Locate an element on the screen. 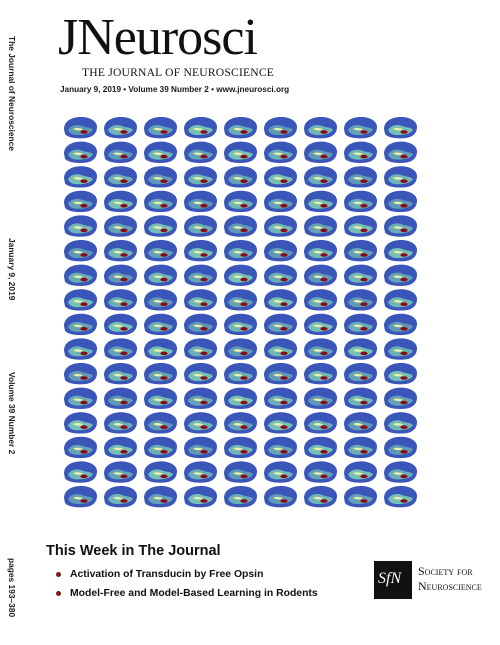 The width and height of the screenshot is (500, 645). journal-logo: JNeurosci is located at coordinates (158, 37).